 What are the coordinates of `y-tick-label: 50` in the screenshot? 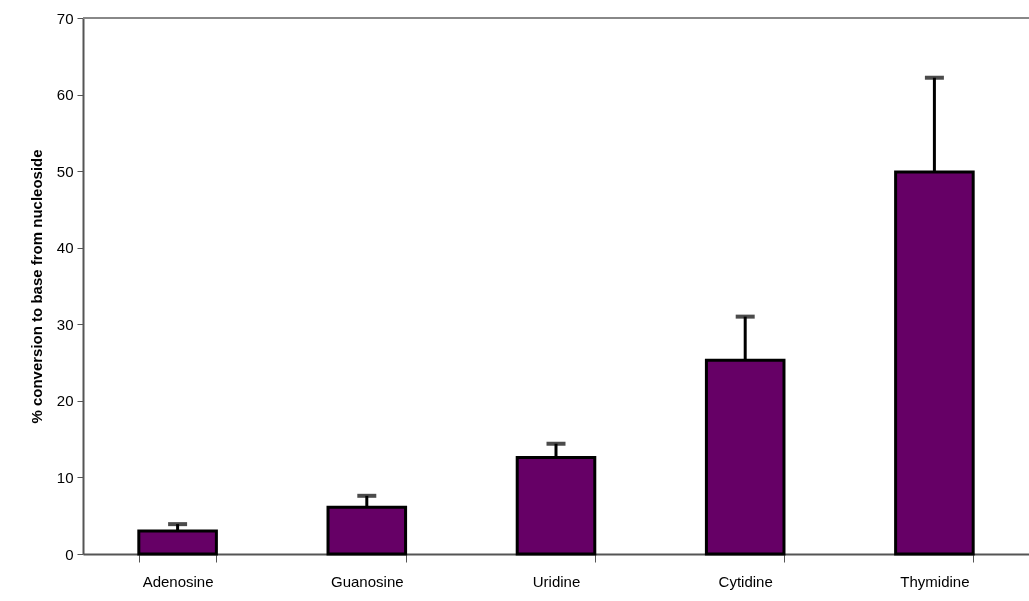 It's located at (65, 171).